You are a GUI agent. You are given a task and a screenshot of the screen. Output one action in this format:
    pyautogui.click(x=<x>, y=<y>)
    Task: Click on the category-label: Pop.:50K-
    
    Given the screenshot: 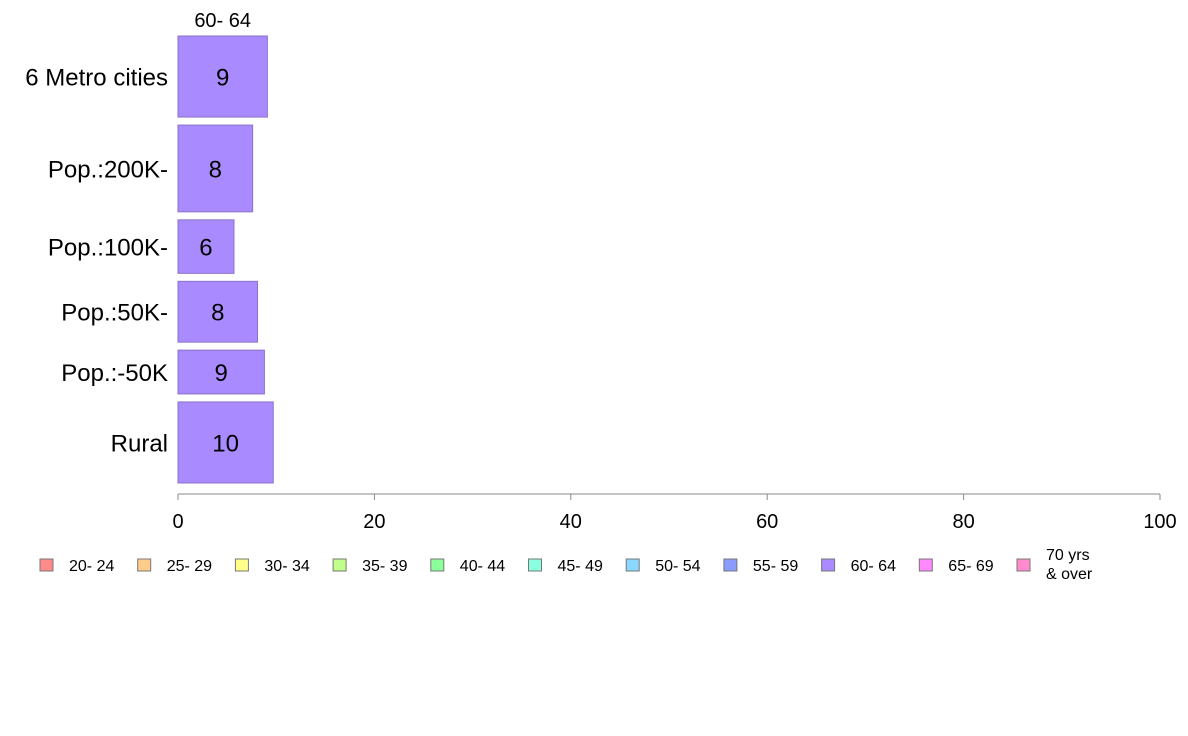 What is the action you would take?
    pyautogui.click(x=114, y=313)
    